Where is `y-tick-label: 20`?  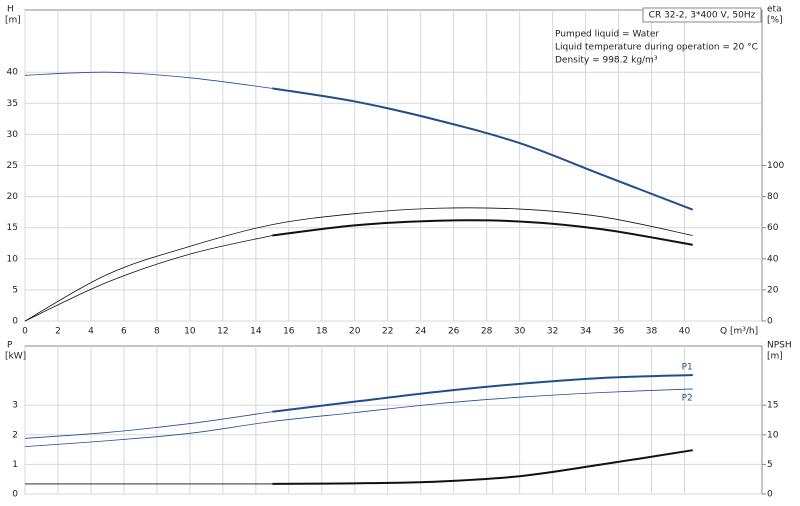
y-tick-label: 20 is located at coordinates (13, 197).